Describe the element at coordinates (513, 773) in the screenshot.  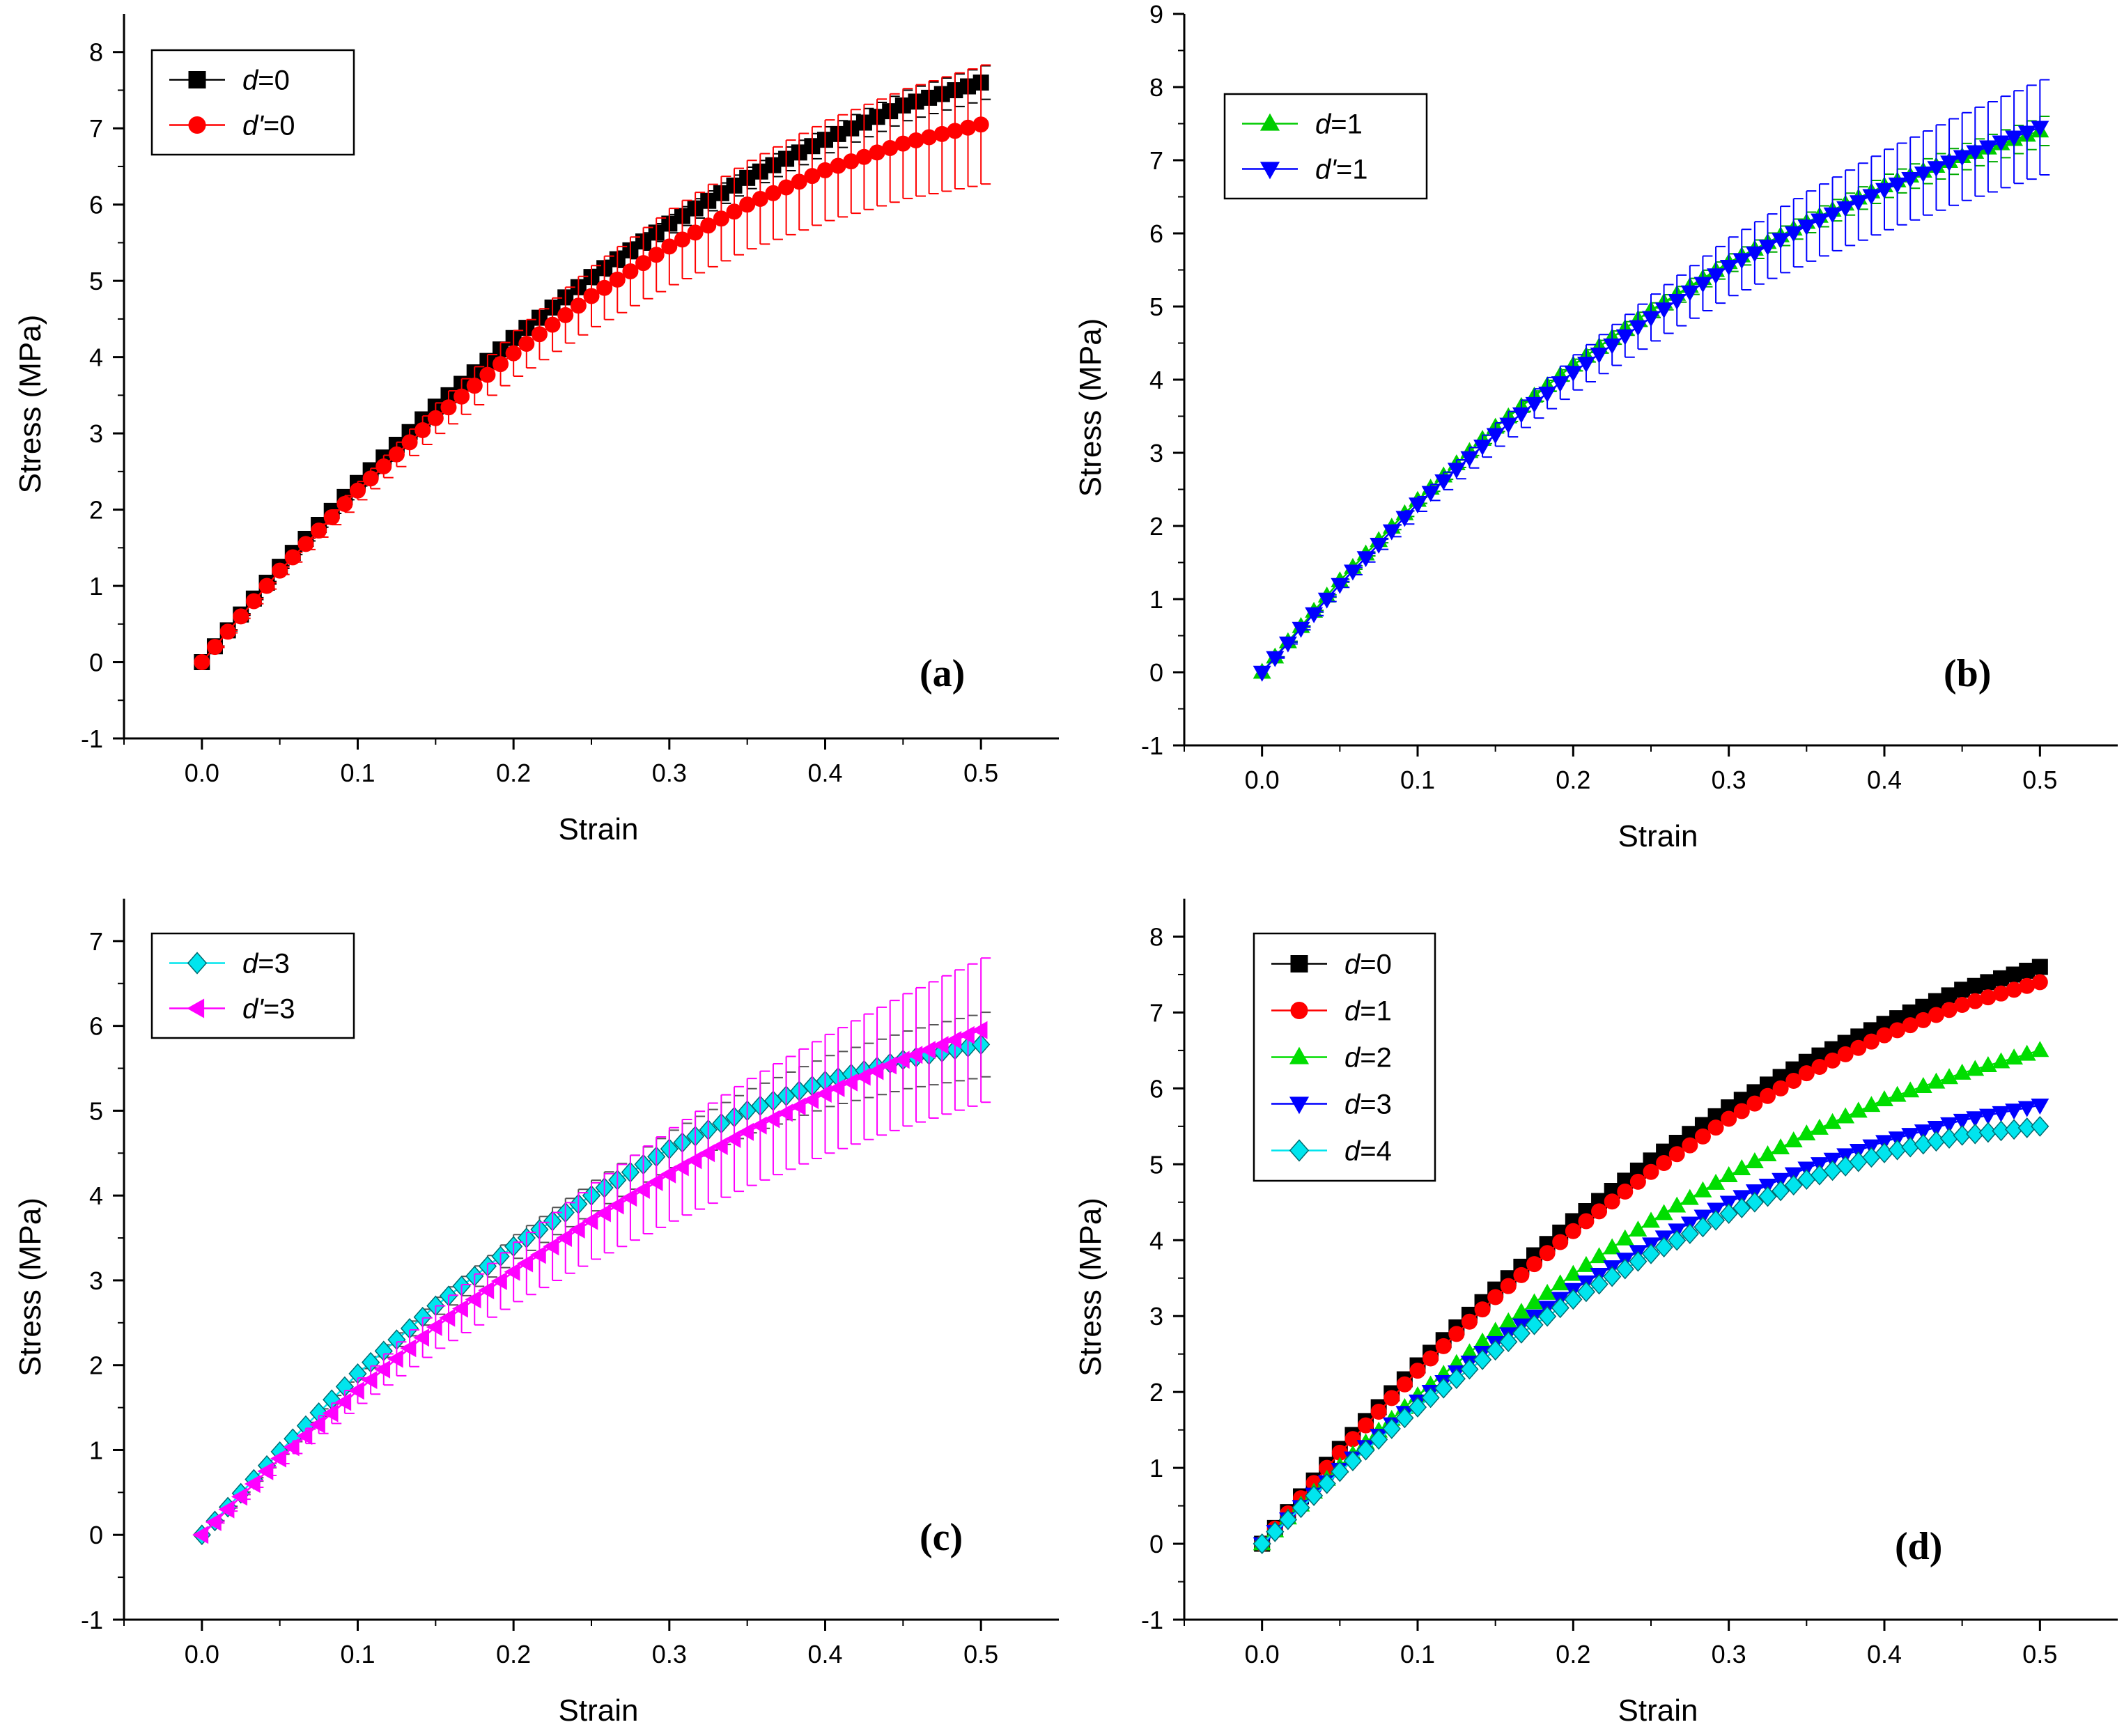
I see `x-tick-label: 0.2` at that location.